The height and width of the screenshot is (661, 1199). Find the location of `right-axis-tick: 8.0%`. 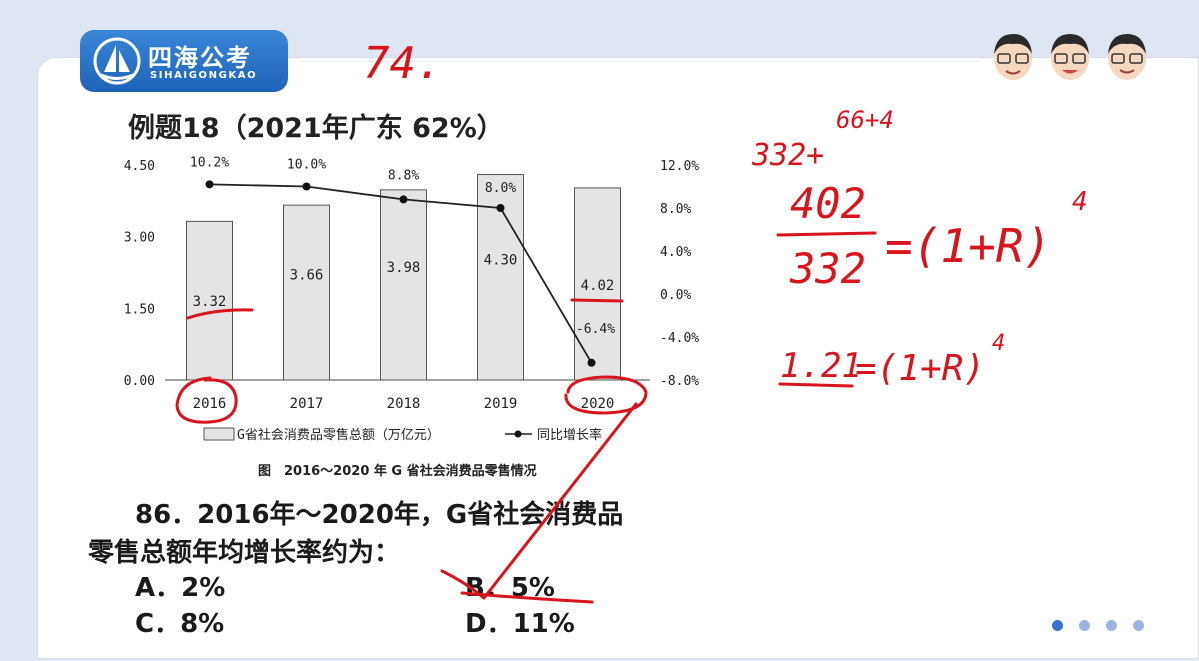

right-axis-tick: 8.0% is located at coordinates (675, 209).